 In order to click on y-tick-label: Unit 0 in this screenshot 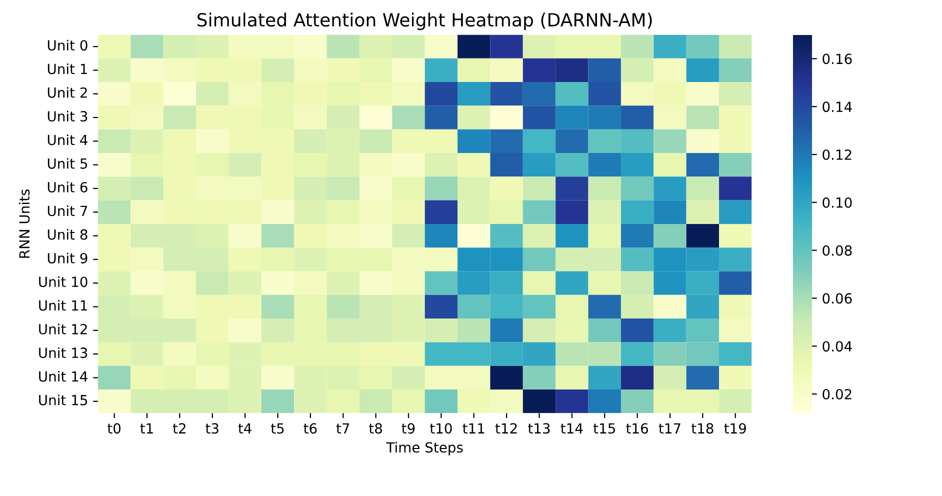, I will do `click(68, 45)`.